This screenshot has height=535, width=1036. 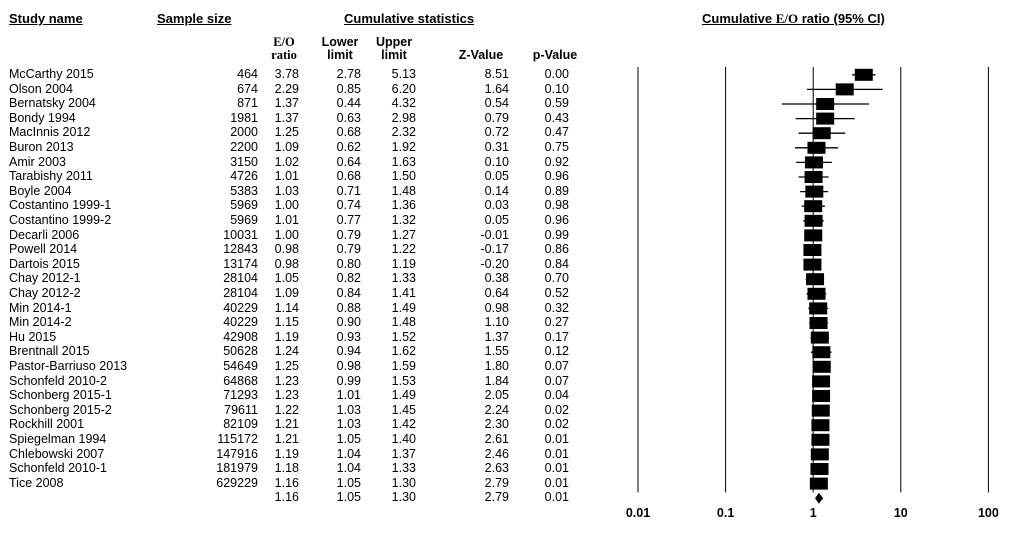 What do you see at coordinates (403, 307) in the screenshot?
I see `upper-limit-cell: 1.49` at bounding box center [403, 307].